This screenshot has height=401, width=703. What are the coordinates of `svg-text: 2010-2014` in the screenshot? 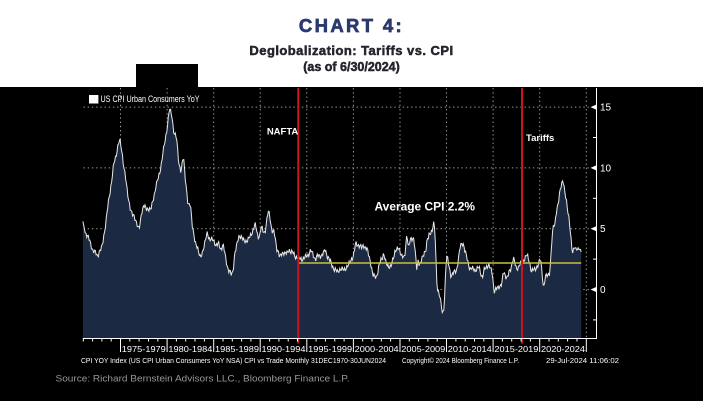 It's located at (470, 349).